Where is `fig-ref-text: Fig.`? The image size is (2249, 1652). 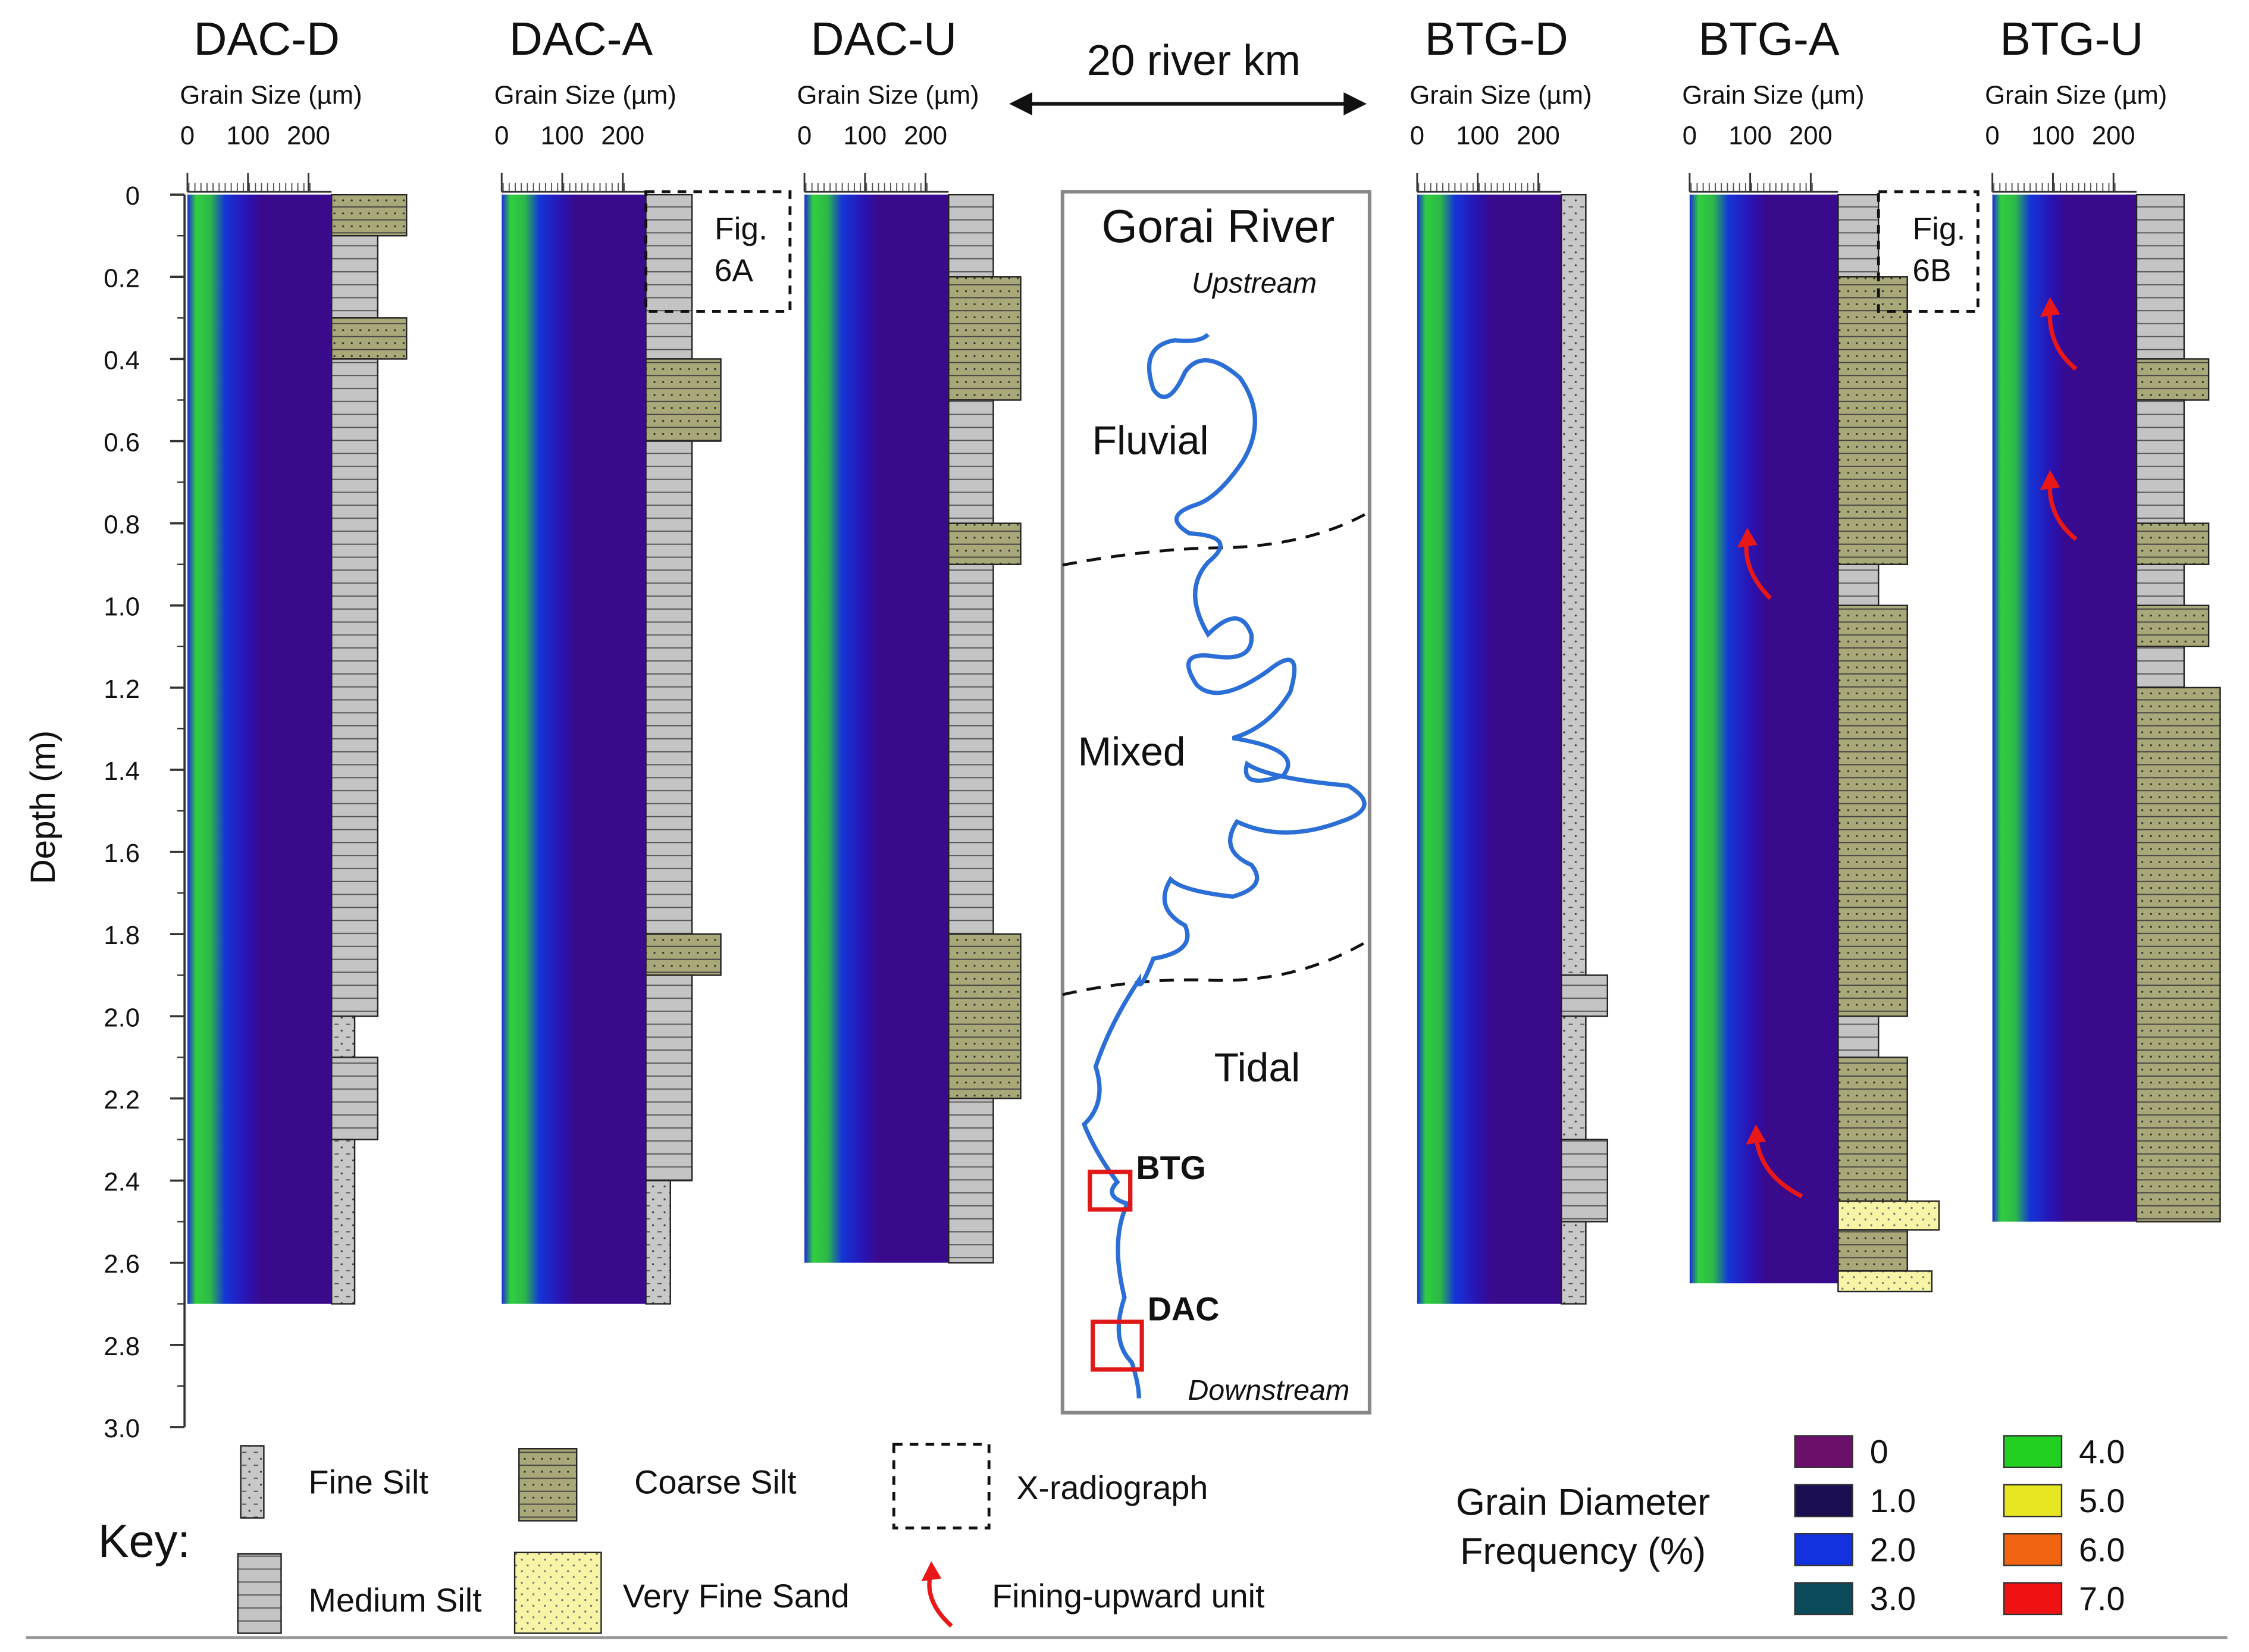 fig-ref-text: Fig. is located at coordinates (1939, 228).